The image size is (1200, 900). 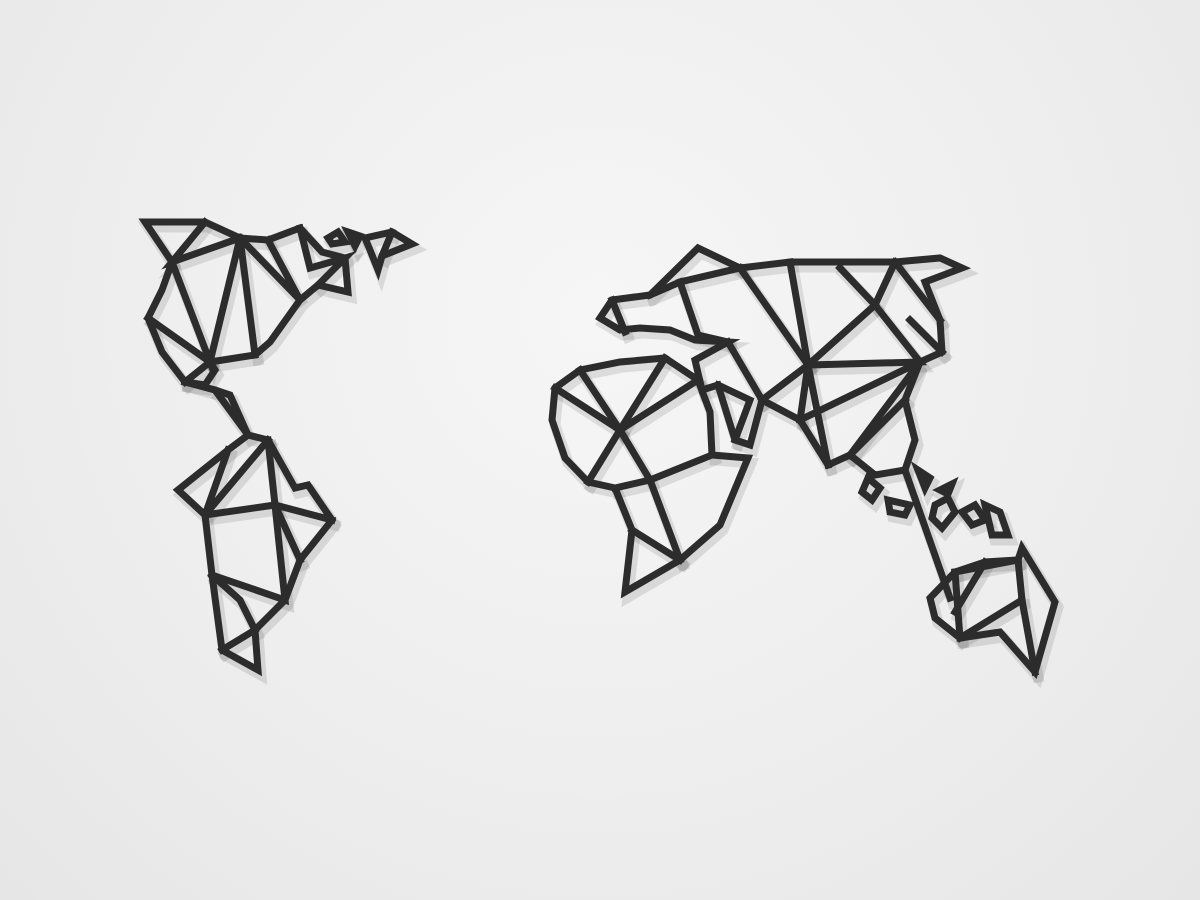 What do you see at coordinates (254, 527) in the screenshot?
I see `south-america-outline` at bounding box center [254, 527].